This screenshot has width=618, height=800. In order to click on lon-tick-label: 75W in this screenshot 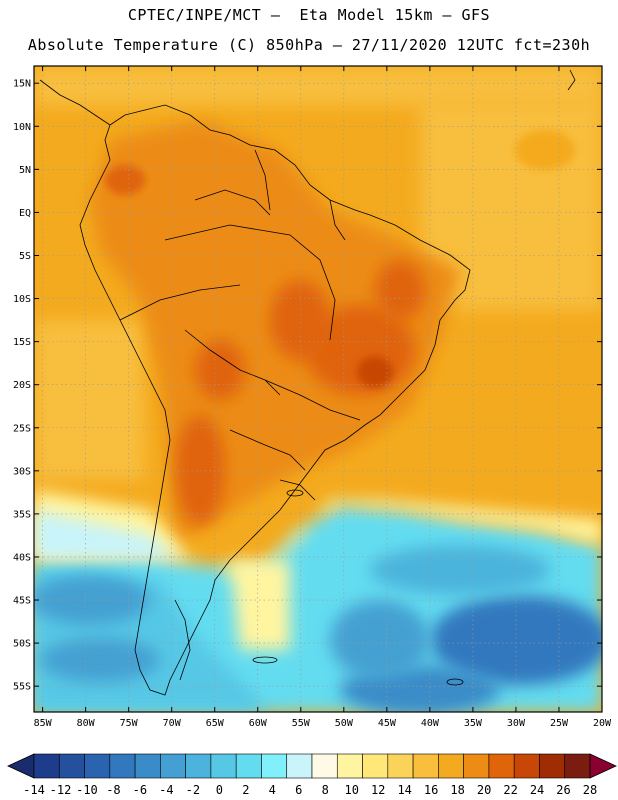, I will do `click(129, 723)`.